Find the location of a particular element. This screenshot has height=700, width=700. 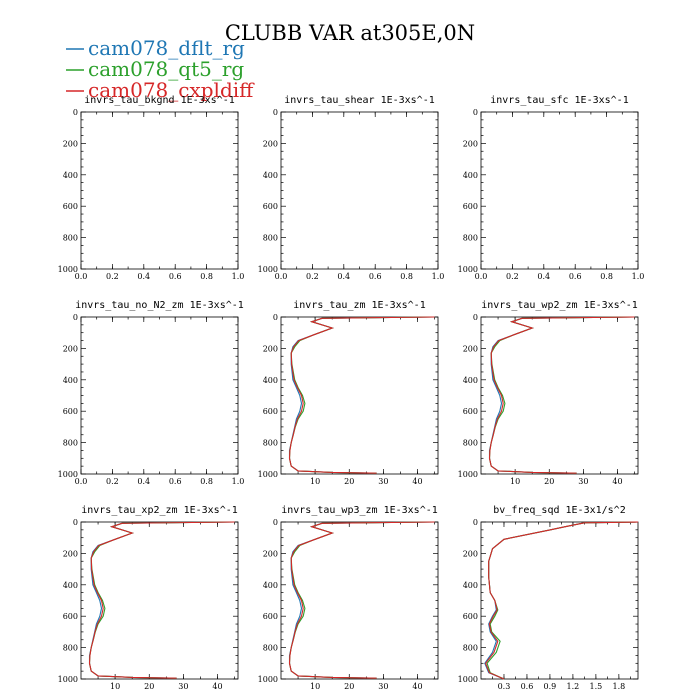

panel-title: invrs_tau_sfc 1E-3xs^-1 is located at coordinates (559, 100).